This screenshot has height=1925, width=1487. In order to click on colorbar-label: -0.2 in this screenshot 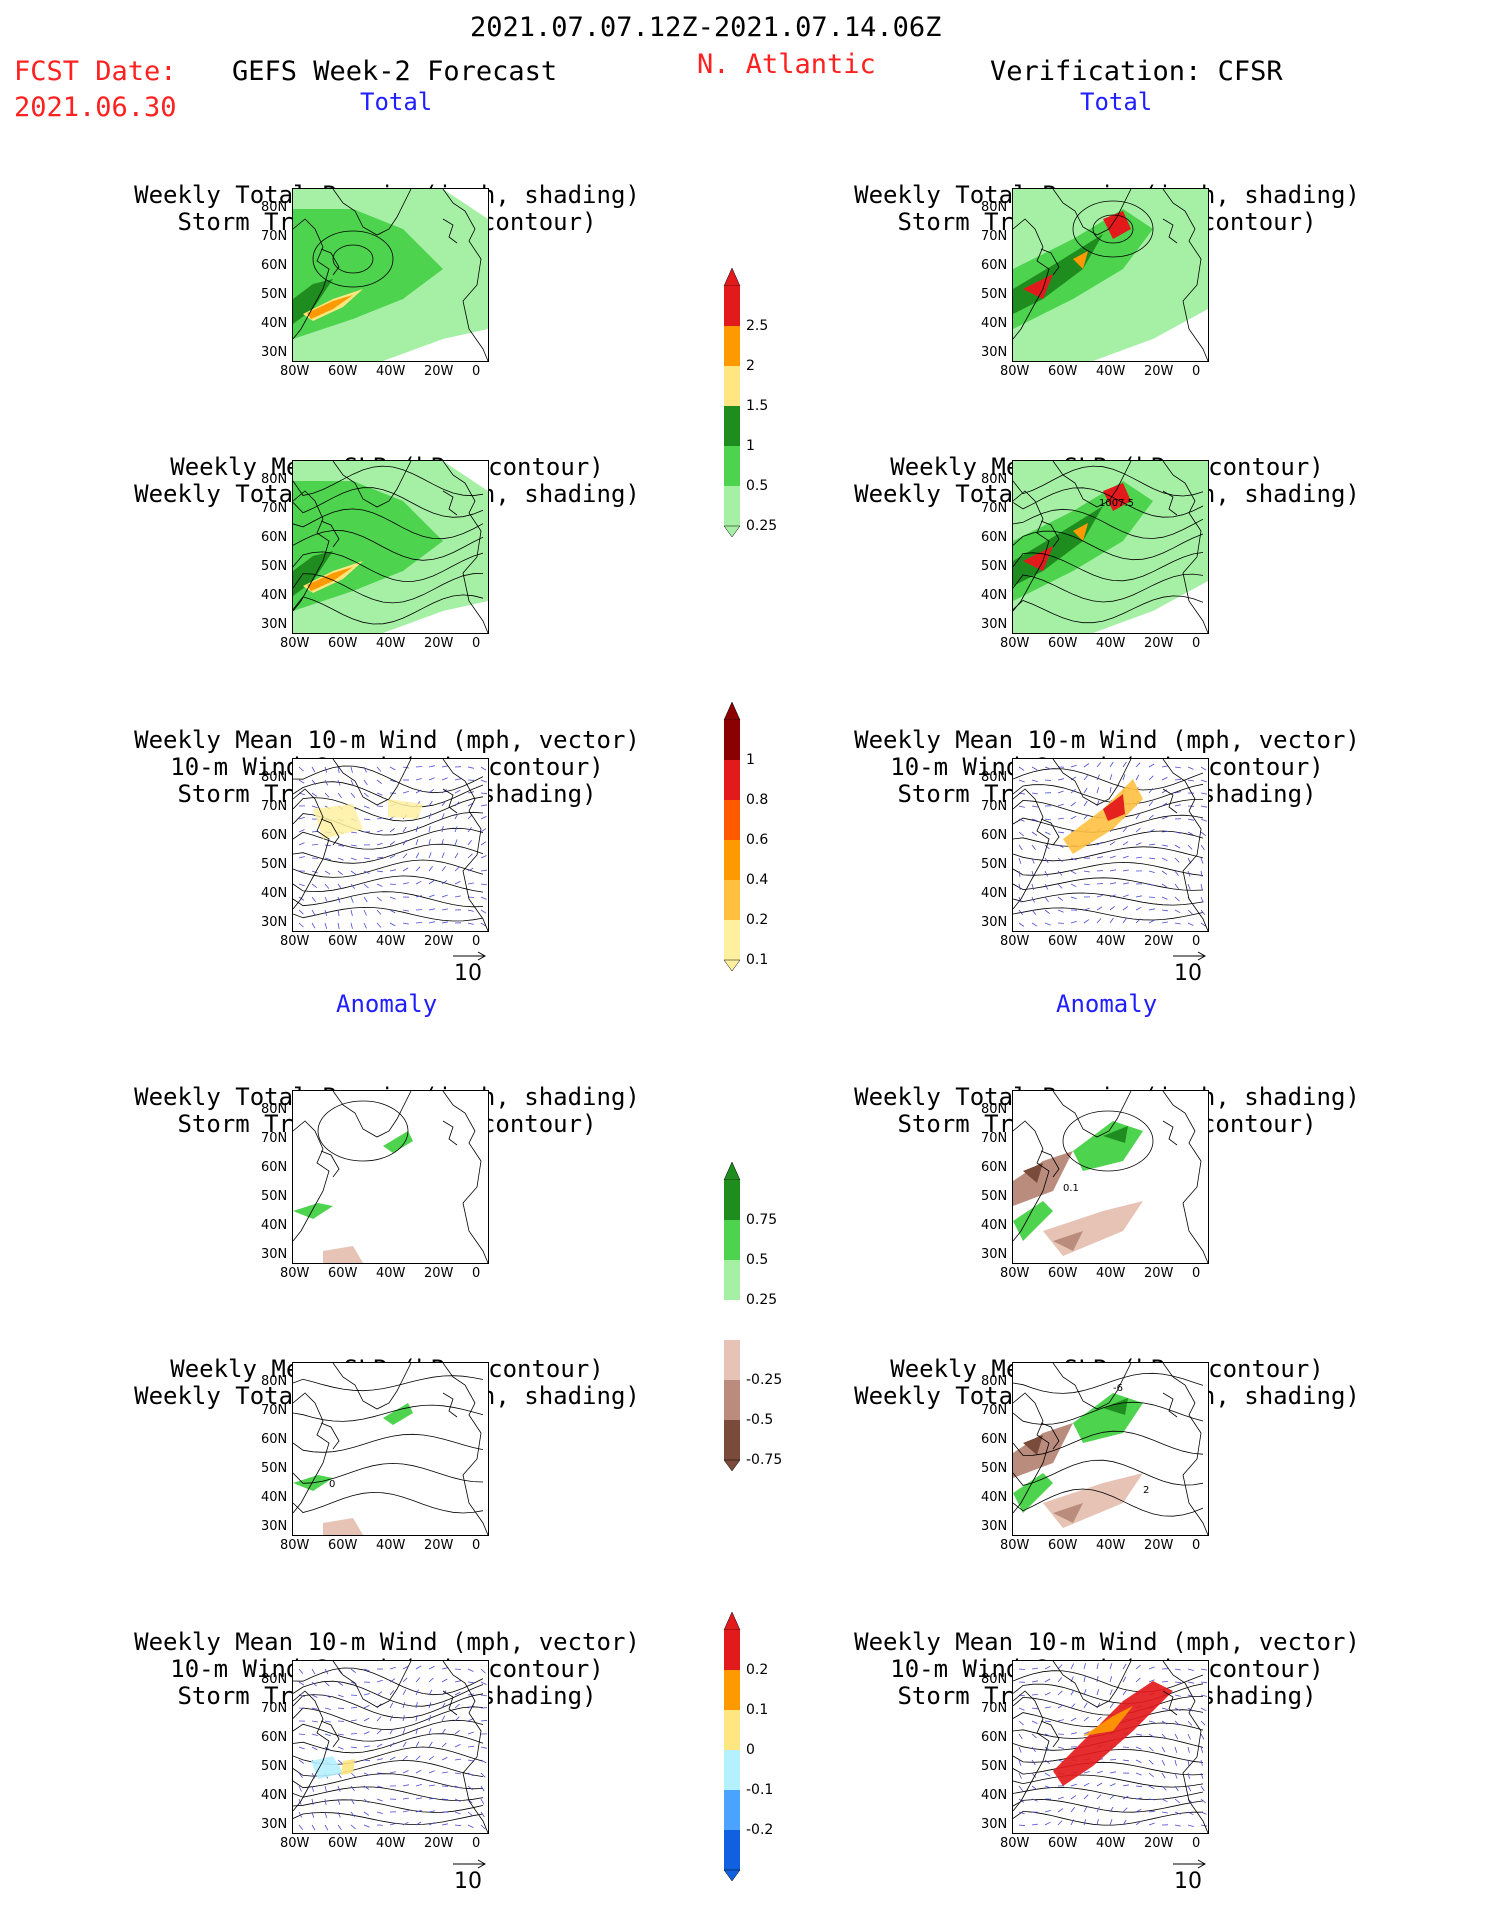, I will do `click(760, 1830)`.